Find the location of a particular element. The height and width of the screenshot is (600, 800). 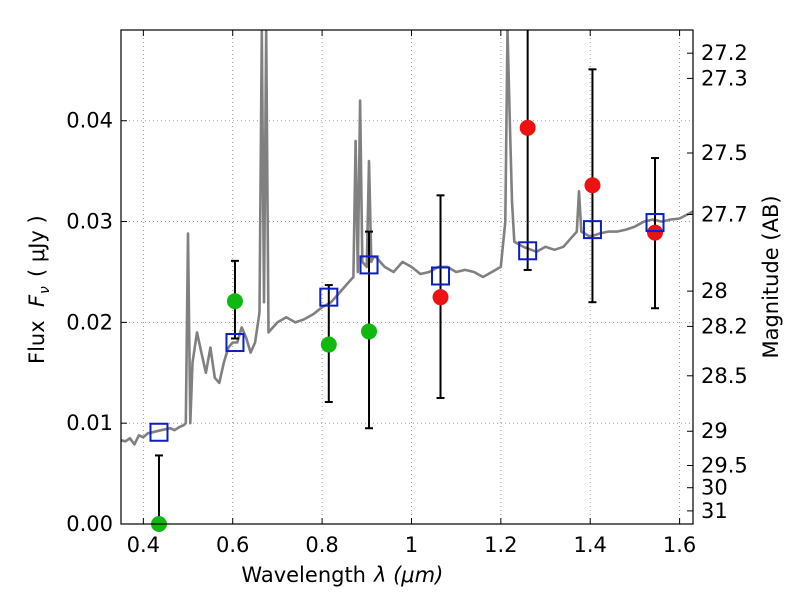

y-axis-label-subscript: ν is located at coordinates (45, 290).